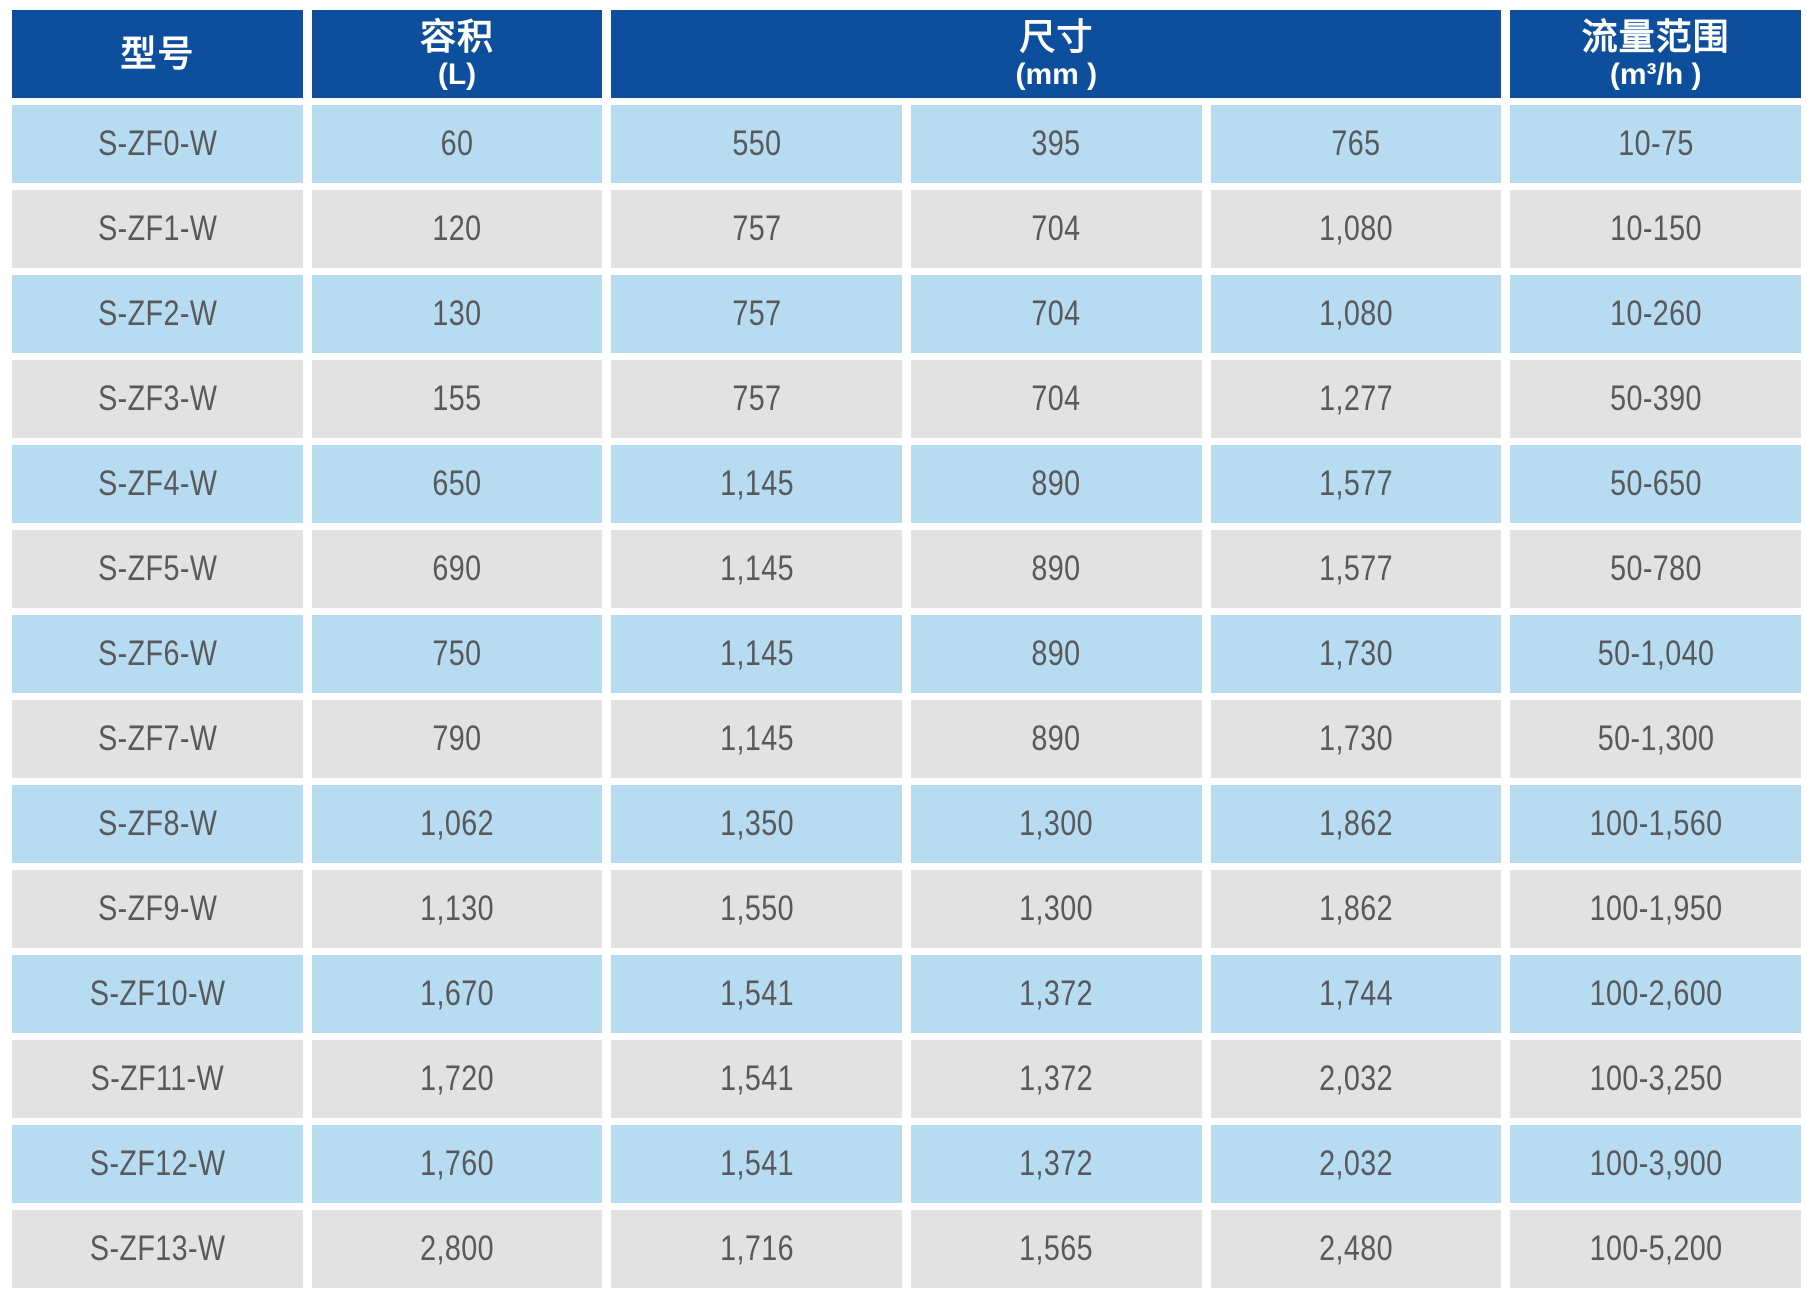  I want to click on cell-dim3: 1,744, so click(1356, 994).